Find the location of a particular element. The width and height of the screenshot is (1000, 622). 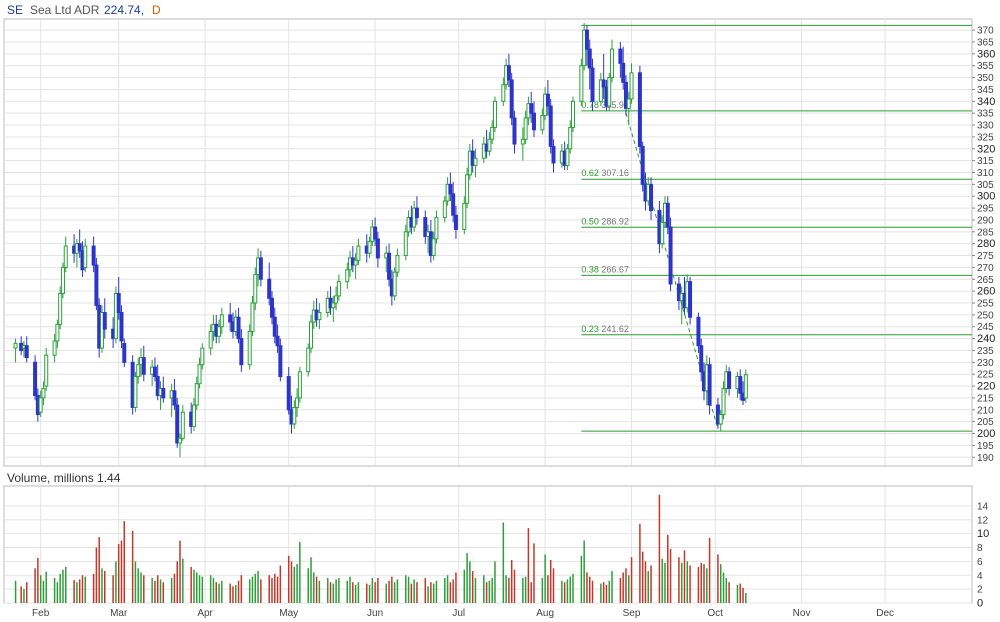

price-tick-label: 340 is located at coordinates (986, 102).